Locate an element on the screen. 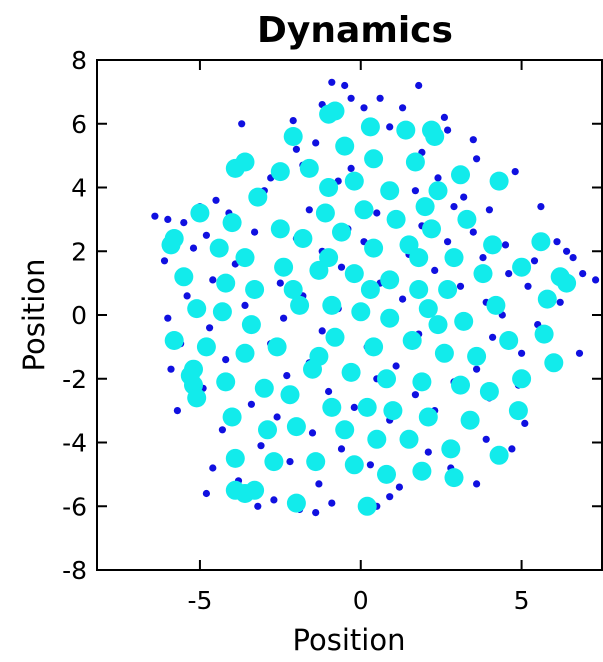  y-tick-label: 6 is located at coordinates (79, 124).